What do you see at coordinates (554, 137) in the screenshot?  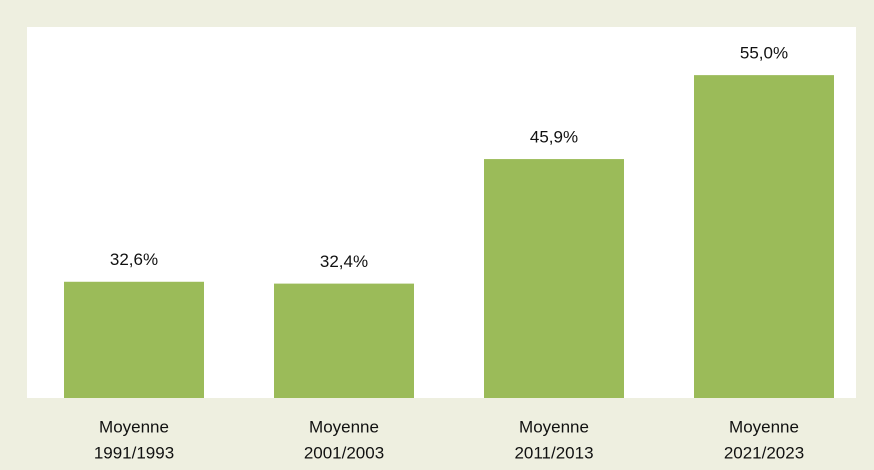 I see `data-label: 45,9%` at bounding box center [554, 137].